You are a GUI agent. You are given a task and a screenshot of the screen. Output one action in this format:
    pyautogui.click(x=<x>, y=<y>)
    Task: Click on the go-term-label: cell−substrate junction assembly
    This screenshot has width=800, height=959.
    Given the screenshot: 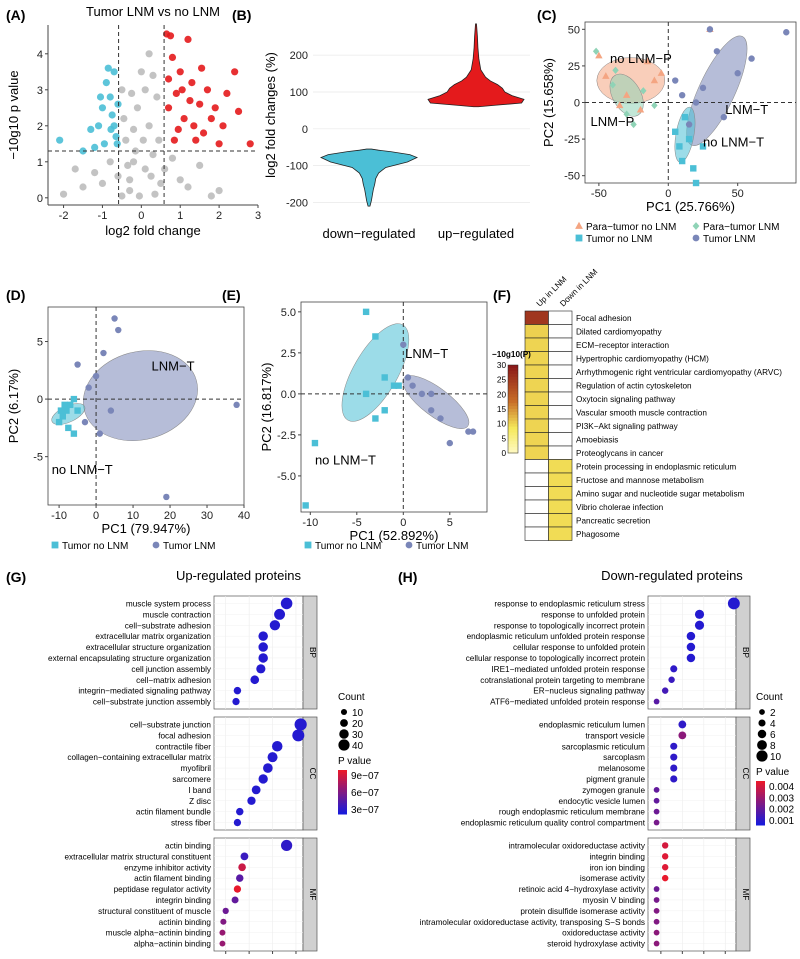 What is the action you would take?
    pyautogui.click(x=152, y=702)
    